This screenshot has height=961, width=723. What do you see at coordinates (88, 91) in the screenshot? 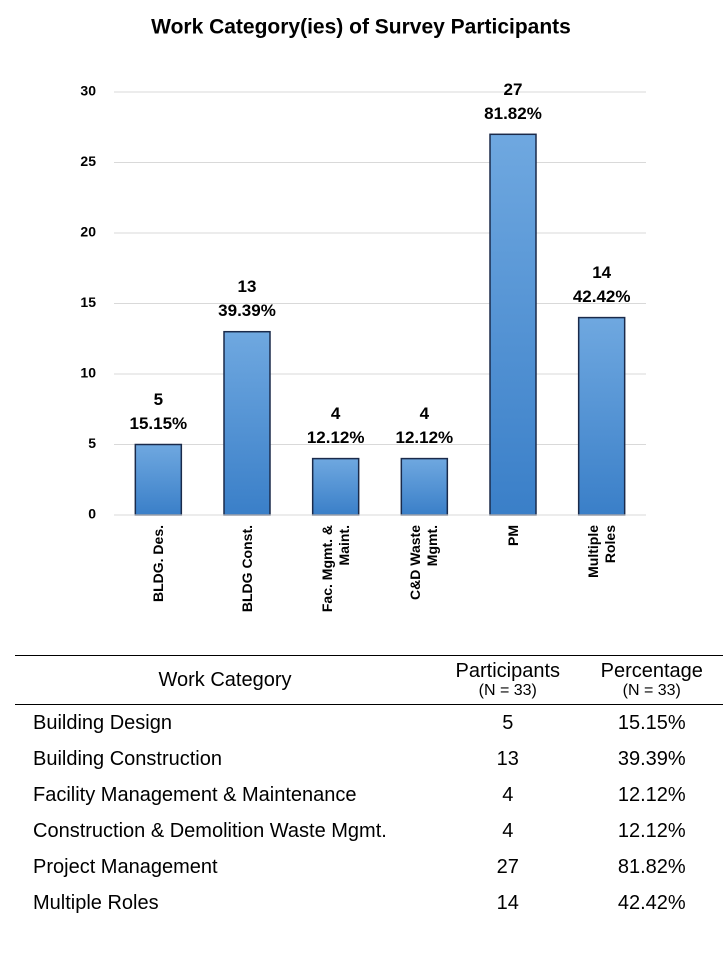
I see `y-tick-label: 30` at bounding box center [88, 91].